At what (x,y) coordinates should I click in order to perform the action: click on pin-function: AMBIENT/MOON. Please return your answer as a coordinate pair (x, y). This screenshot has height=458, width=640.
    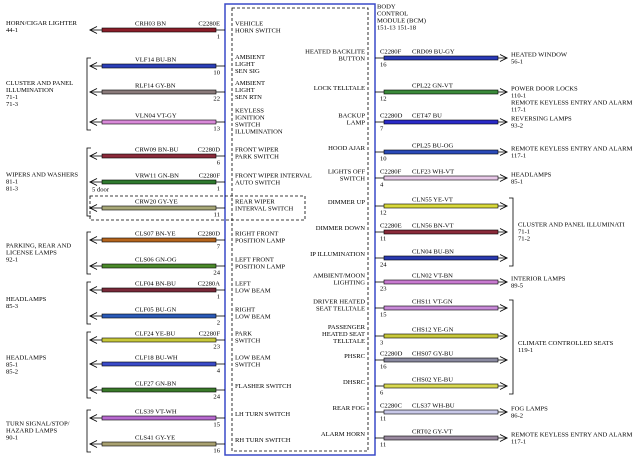
    Looking at the image, I should click on (339, 276).